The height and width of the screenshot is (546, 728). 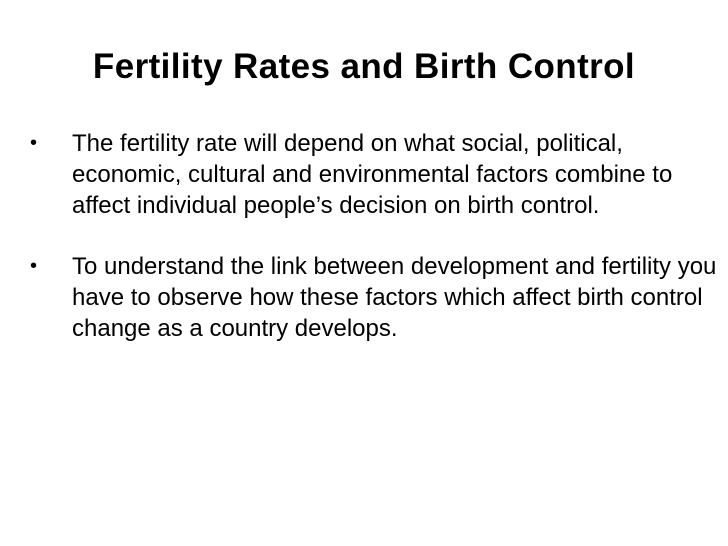 I want to click on slide-title: Fertility Rates and Birth Control, so click(x=364, y=66).